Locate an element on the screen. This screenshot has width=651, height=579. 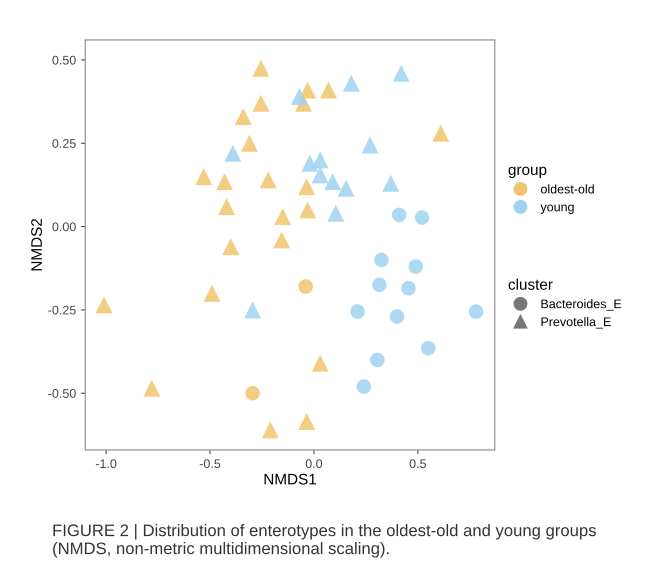
legend-label: oldest-old is located at coordinates (567, 189).